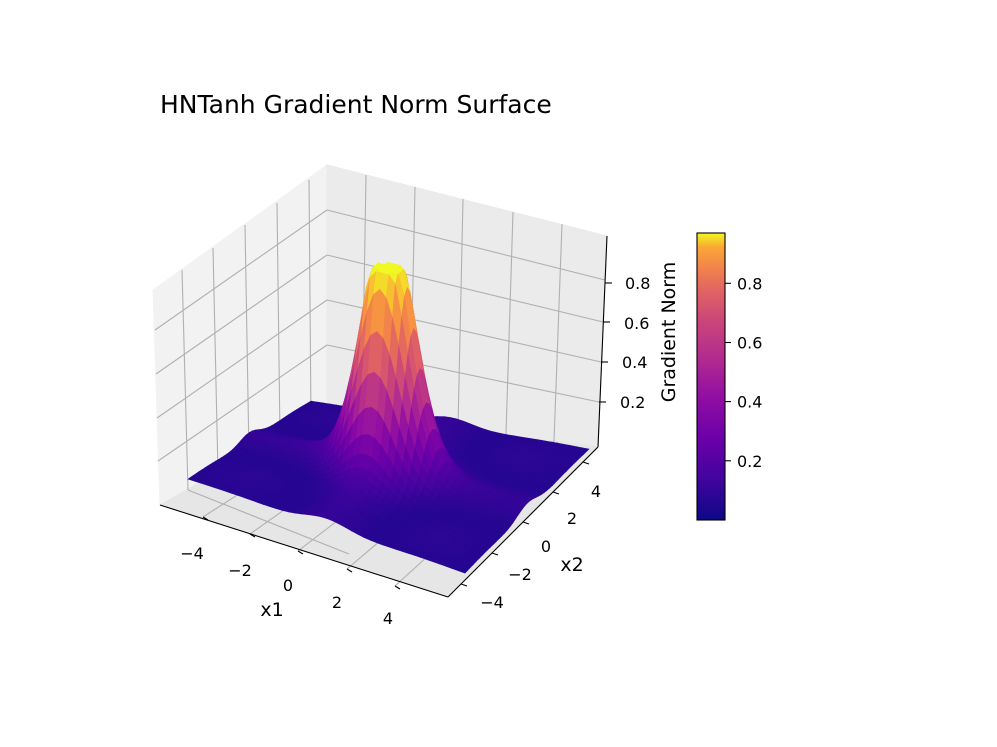  I want to click on z-axis-line, so click(602, 341).